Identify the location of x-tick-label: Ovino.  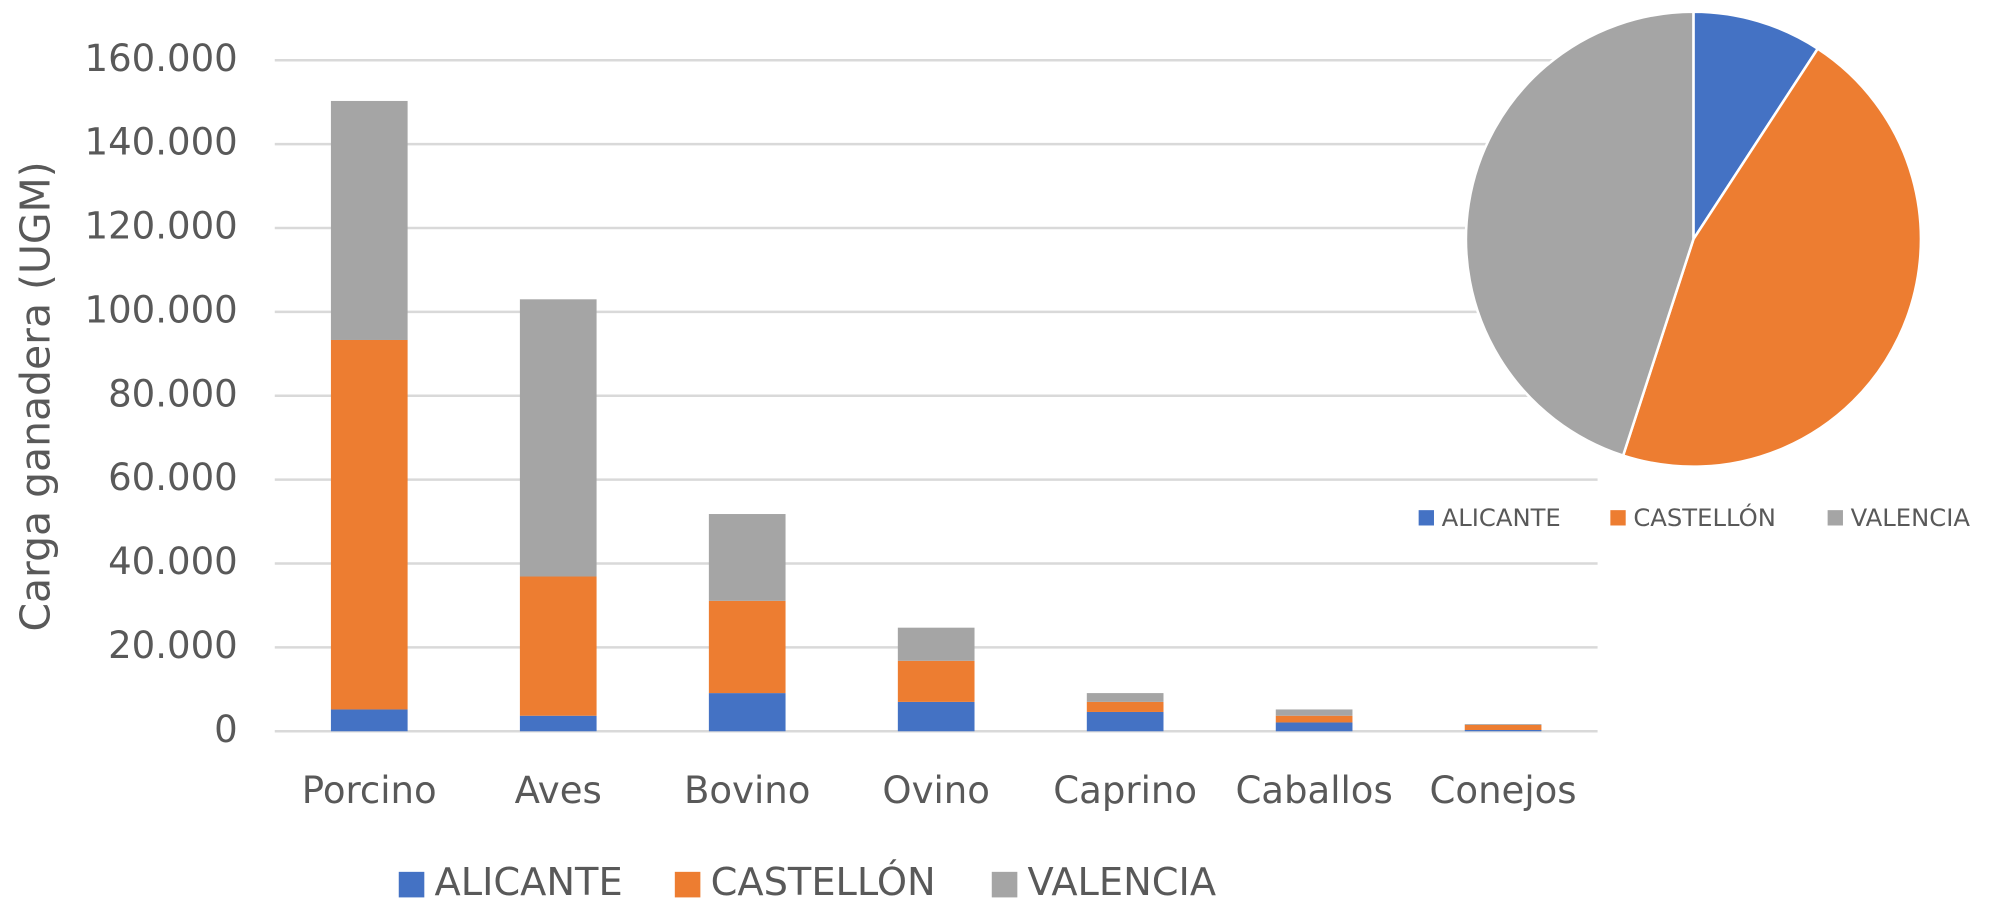
(936, 790).